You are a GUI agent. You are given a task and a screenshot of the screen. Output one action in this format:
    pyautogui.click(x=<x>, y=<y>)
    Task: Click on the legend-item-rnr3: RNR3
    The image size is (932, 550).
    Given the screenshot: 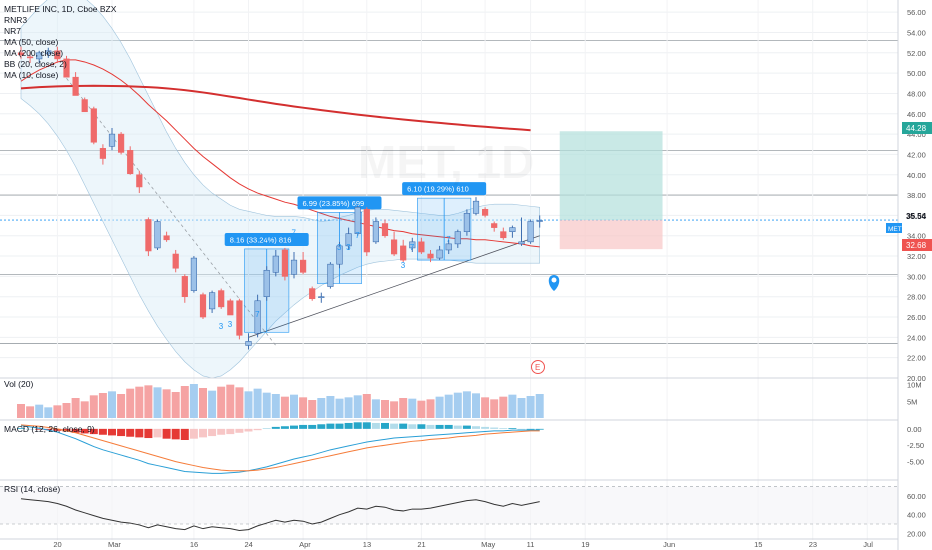 What is the action you would take?
    pyautogui.click(x=15, y=20)
    